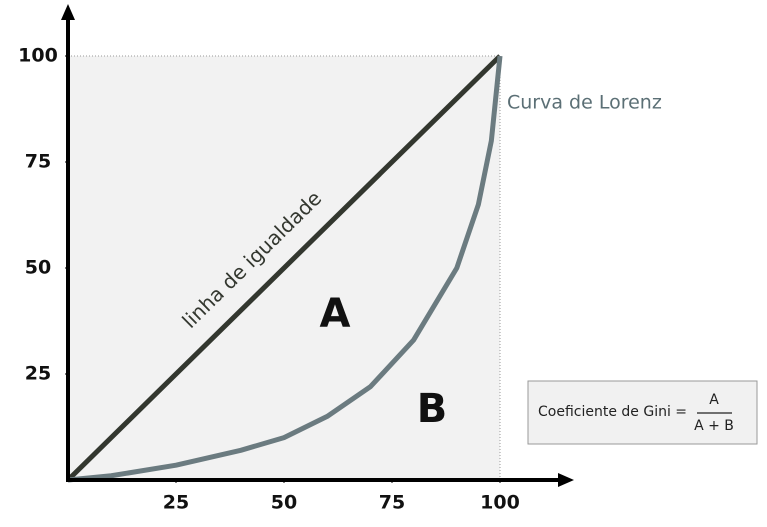 The width and height of the screenshot is (767, 527). Describe the element at coordinates (335, 314) in the screenshot. I see `area-label: A` at that location.